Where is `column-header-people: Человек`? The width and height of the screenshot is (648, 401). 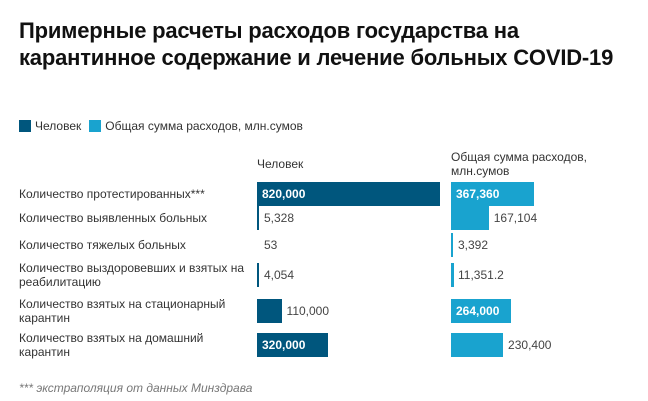 column-header-people: Человек is located at coordinates (280, 164).